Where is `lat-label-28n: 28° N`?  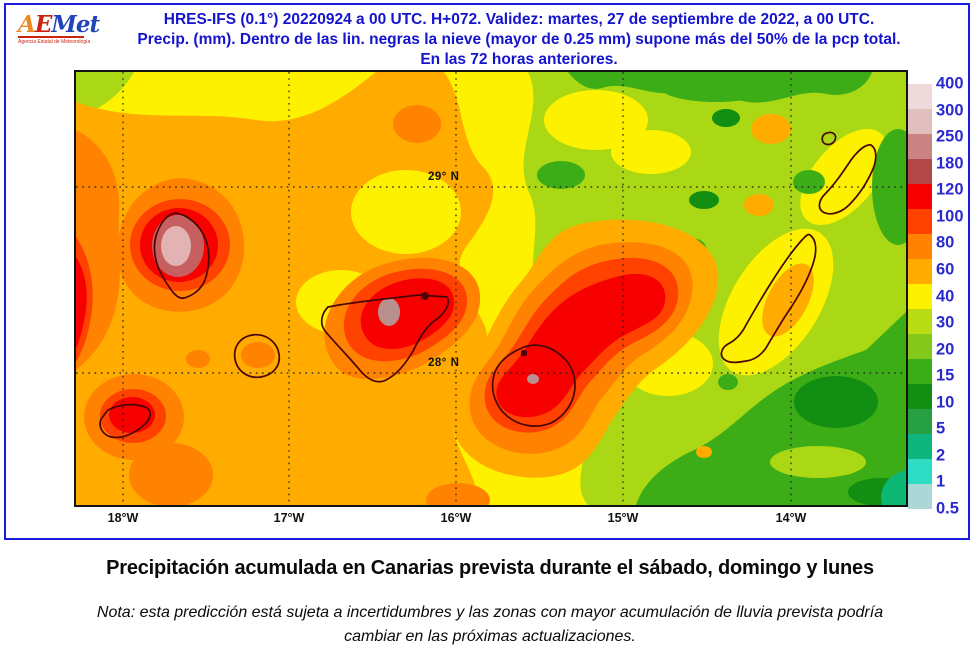
lat-label-28n: 28° N is located at coordinates (444, 363).